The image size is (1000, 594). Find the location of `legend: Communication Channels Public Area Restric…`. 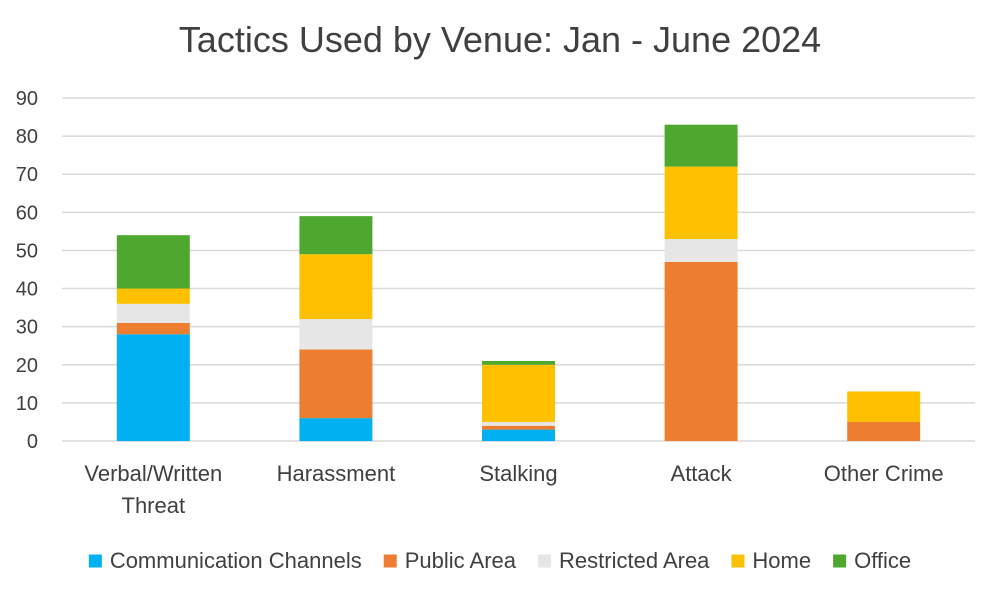

legend: Communication Channels Public Area Restric… is located at coordinates (499, 560).